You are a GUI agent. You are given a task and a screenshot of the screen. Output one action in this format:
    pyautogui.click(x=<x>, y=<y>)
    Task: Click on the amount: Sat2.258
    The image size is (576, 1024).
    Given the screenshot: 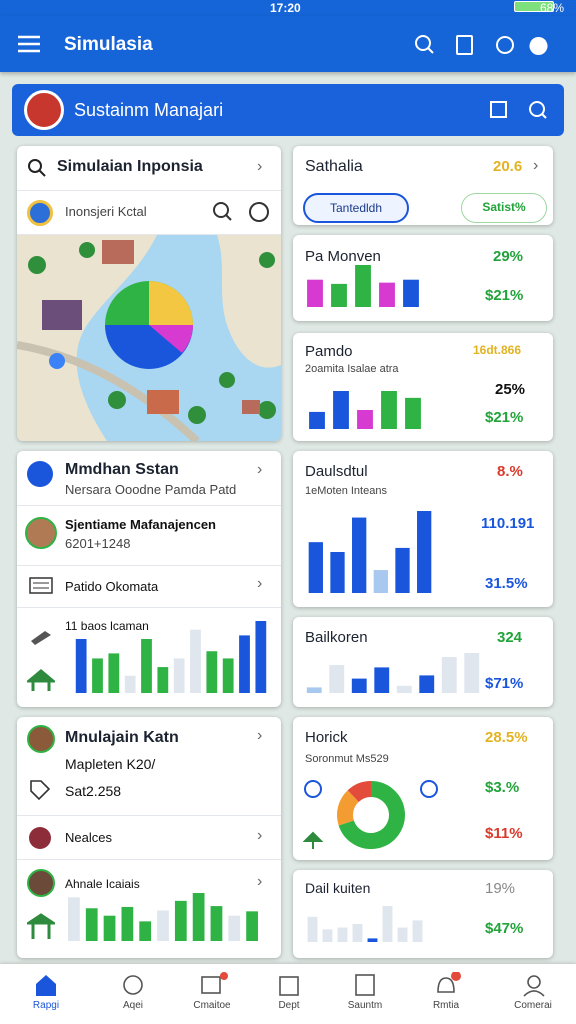 What is the action you would take?
    pyautogui.click(x=93, y=791)
    